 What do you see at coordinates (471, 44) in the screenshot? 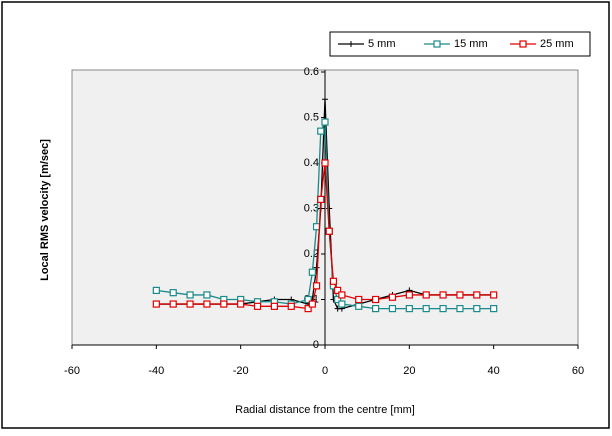
I see `legend-label: 15 mm` at bounding box center [471, 44].